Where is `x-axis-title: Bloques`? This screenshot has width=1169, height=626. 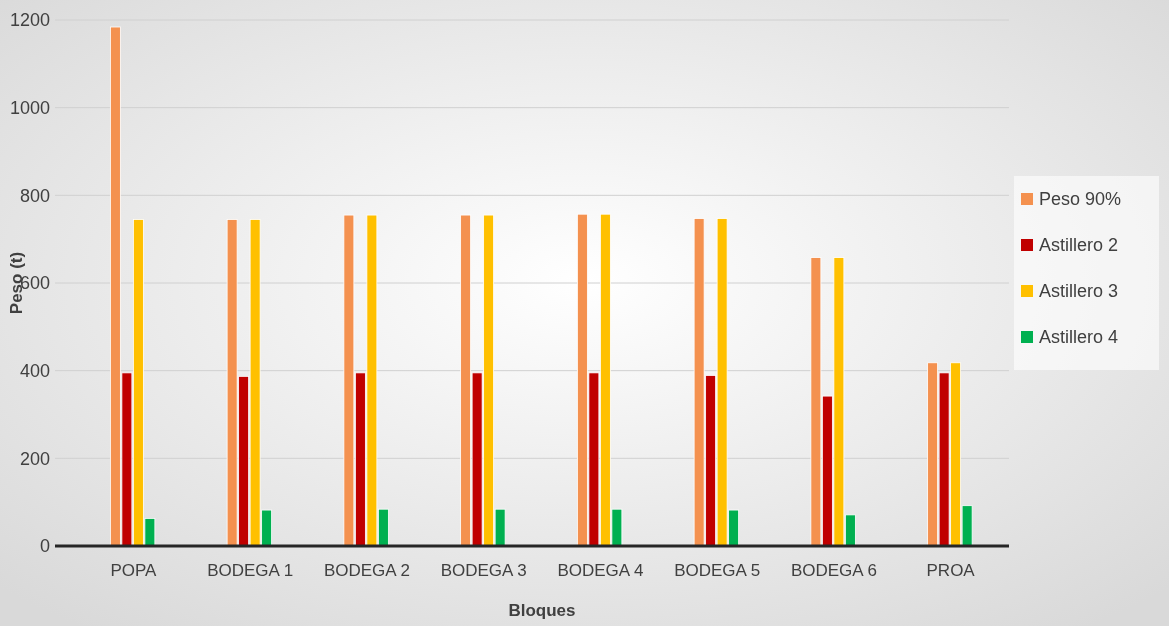
x-axis-title: Bloques is located at coordinates (542, 610).